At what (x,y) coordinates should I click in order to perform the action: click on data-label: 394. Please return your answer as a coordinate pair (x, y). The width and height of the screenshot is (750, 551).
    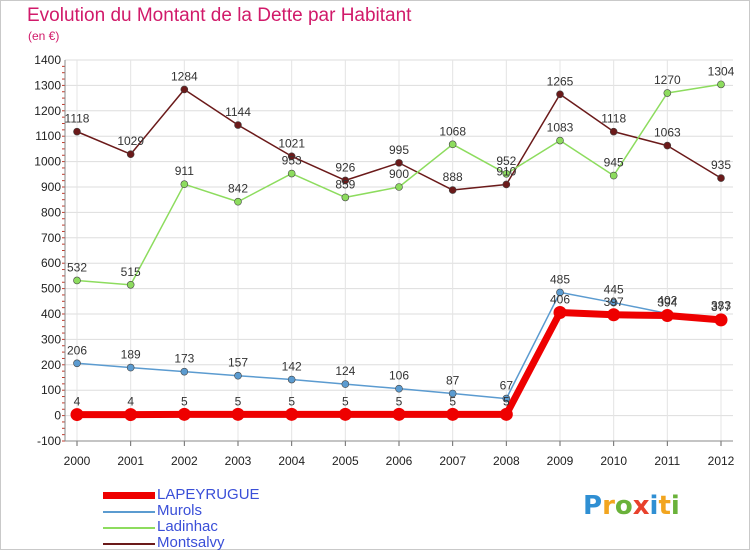
    Looking at the image, I should click on (667, 303).